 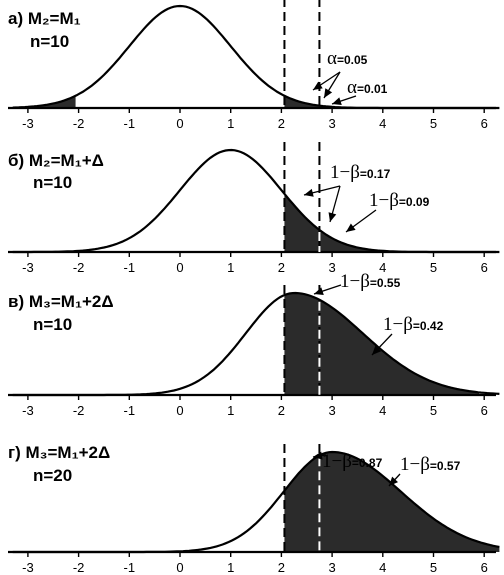 What do you see at coordinates (44, 18) in the screenshot?
I see `panel-title: а) M₂=M₁` at bounding box center [44, 18].